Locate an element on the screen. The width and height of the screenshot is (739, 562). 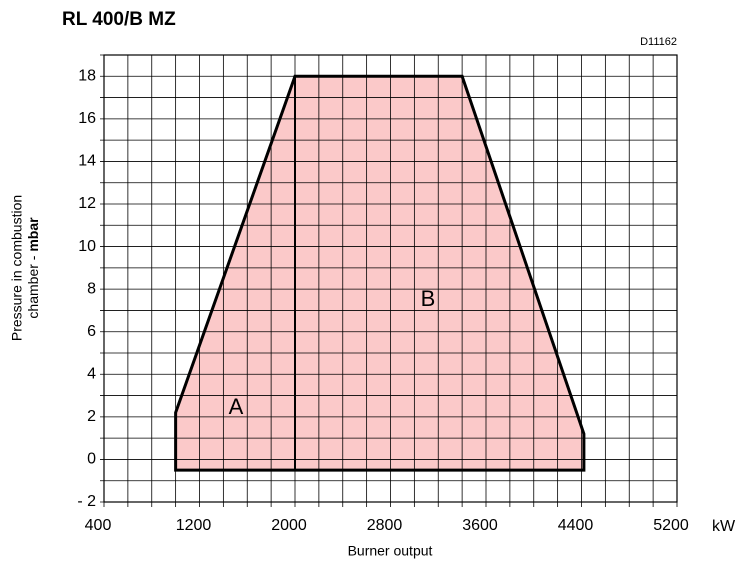
y-tick-label: 18 is located at coordinates (87, 76).